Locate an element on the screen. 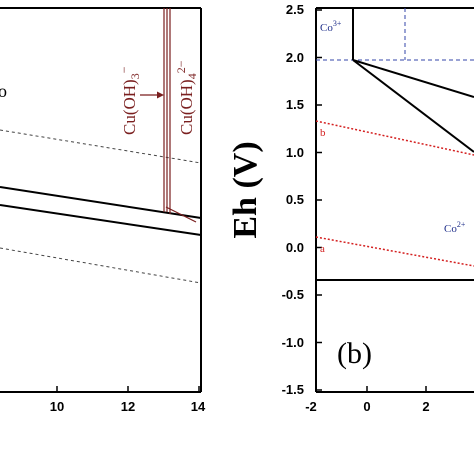 The height and width of the screenshot is (474, 474). cu-oh3-label: Cu(OH)3− is located at coordinates (129, 100).